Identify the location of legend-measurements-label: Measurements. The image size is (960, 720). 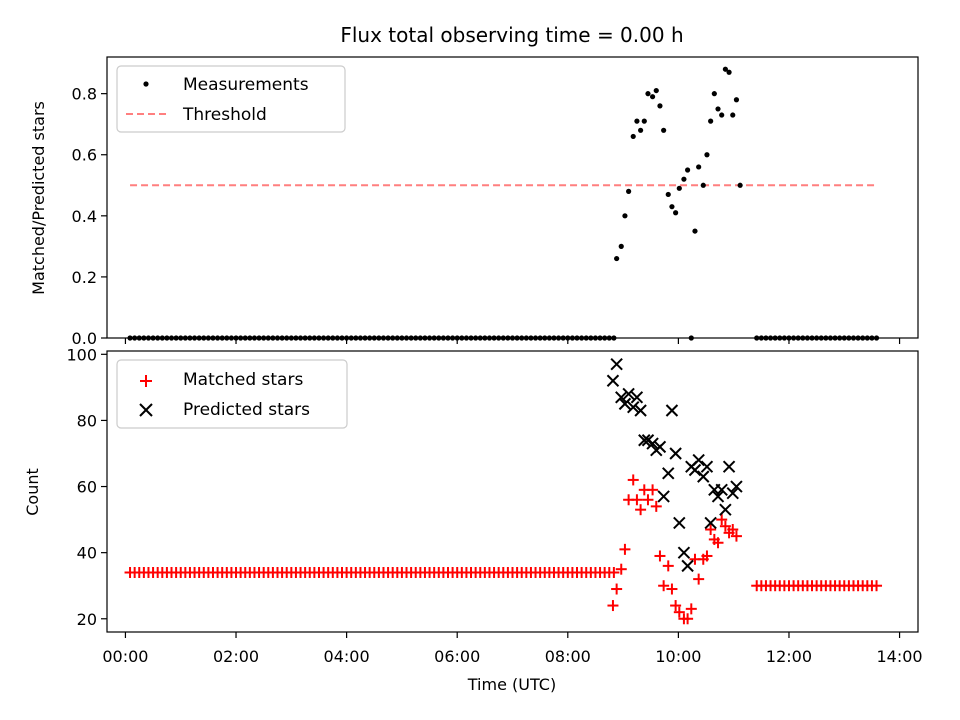
(246, 85).